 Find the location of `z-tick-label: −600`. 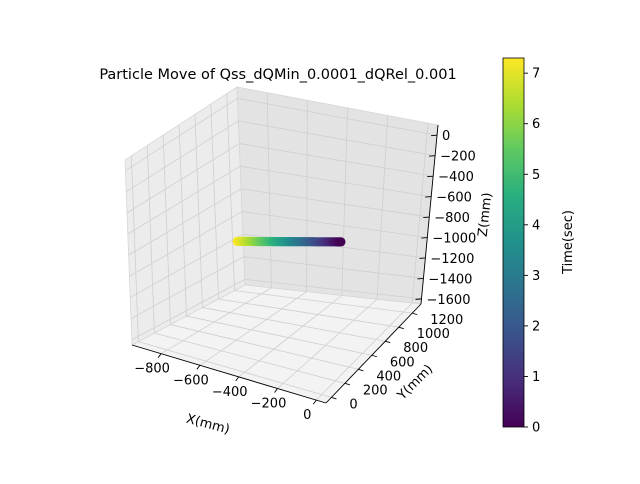

z-tick-label: −600 is located at coordinates (454, 198).